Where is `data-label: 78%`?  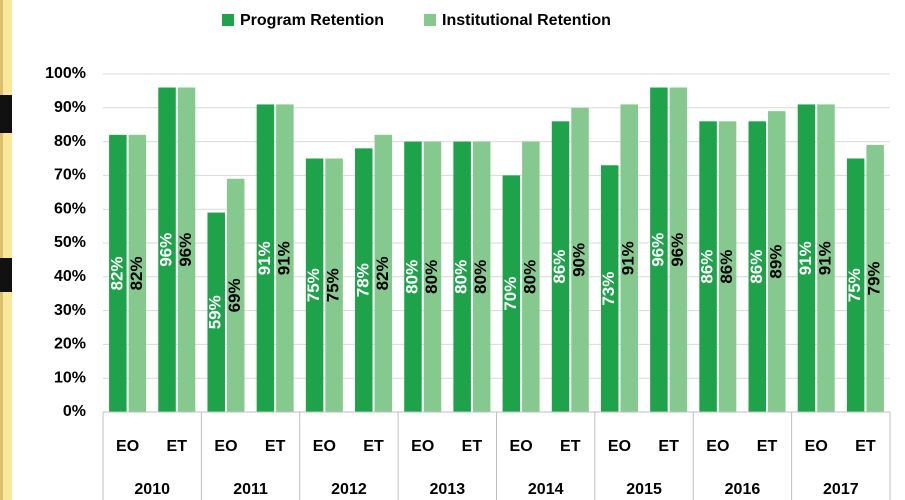 data-label: 78% is located at coordinates (362, 280).